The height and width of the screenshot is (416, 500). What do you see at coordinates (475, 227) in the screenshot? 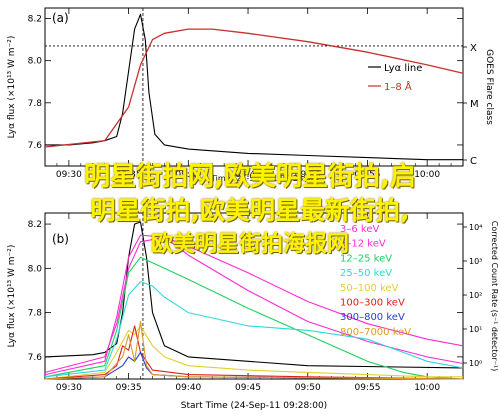
I see `right-tick-label: 10⁴` at bounding box center [475, 227].